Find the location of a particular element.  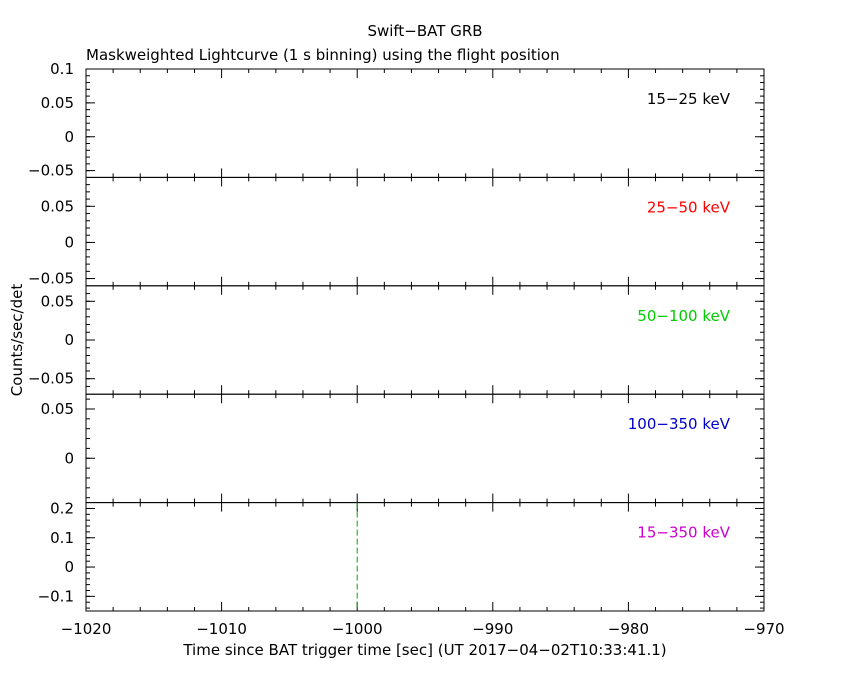

x-tick-label: −1020 is located at coordinates (86, 629).